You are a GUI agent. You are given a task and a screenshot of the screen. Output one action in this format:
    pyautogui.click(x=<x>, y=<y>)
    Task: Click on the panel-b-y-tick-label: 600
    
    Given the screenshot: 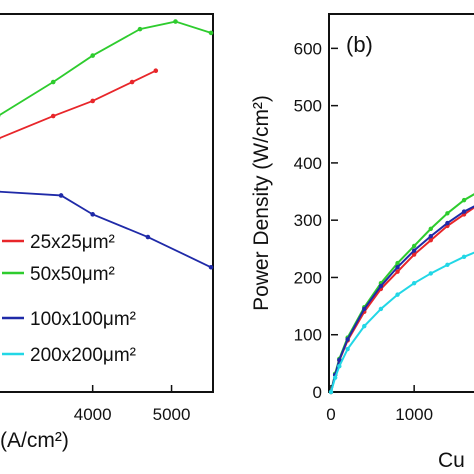 What is the action you would take?
    pyautogui.click(x=308, y=48)
    